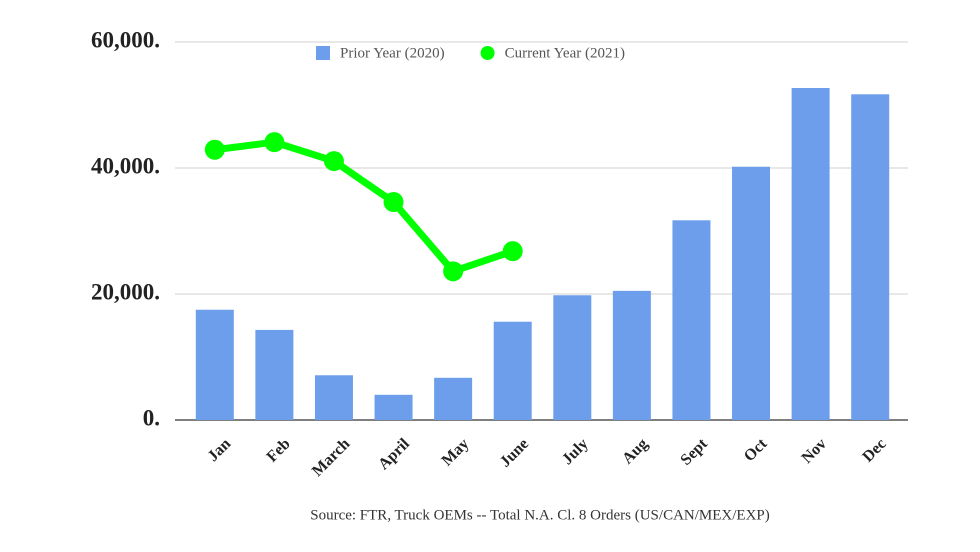 This screenshot has width=980, height=552. I want to click on y-tick-label: 40,000., so click(125, 165).